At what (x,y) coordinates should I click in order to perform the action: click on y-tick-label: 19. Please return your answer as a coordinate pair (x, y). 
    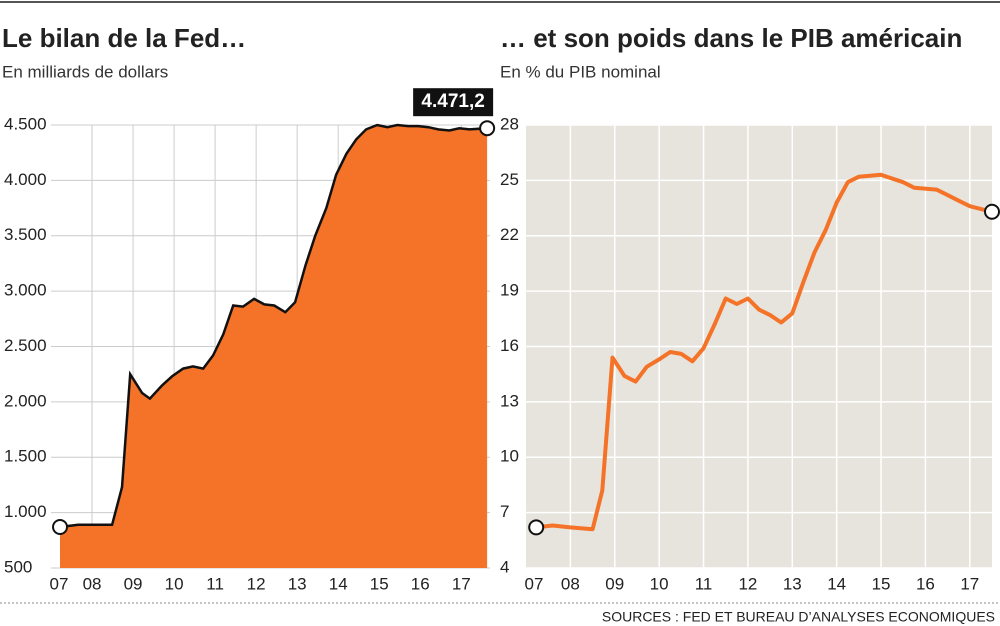
    Looking at the image, I should click on (509, 290).